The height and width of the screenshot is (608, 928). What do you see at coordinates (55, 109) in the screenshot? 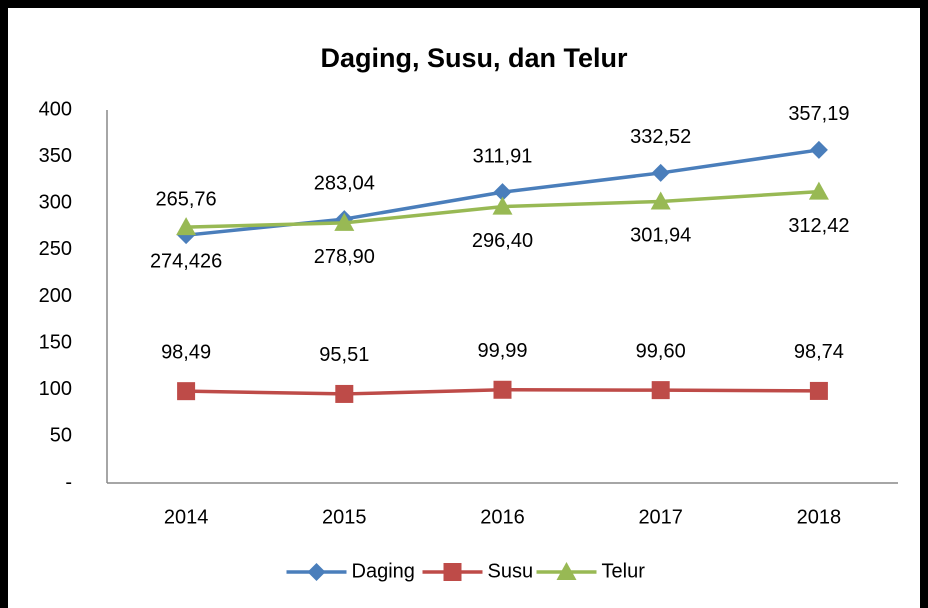
I see `y-tick-label: 400` at bounding box center [55, 109].